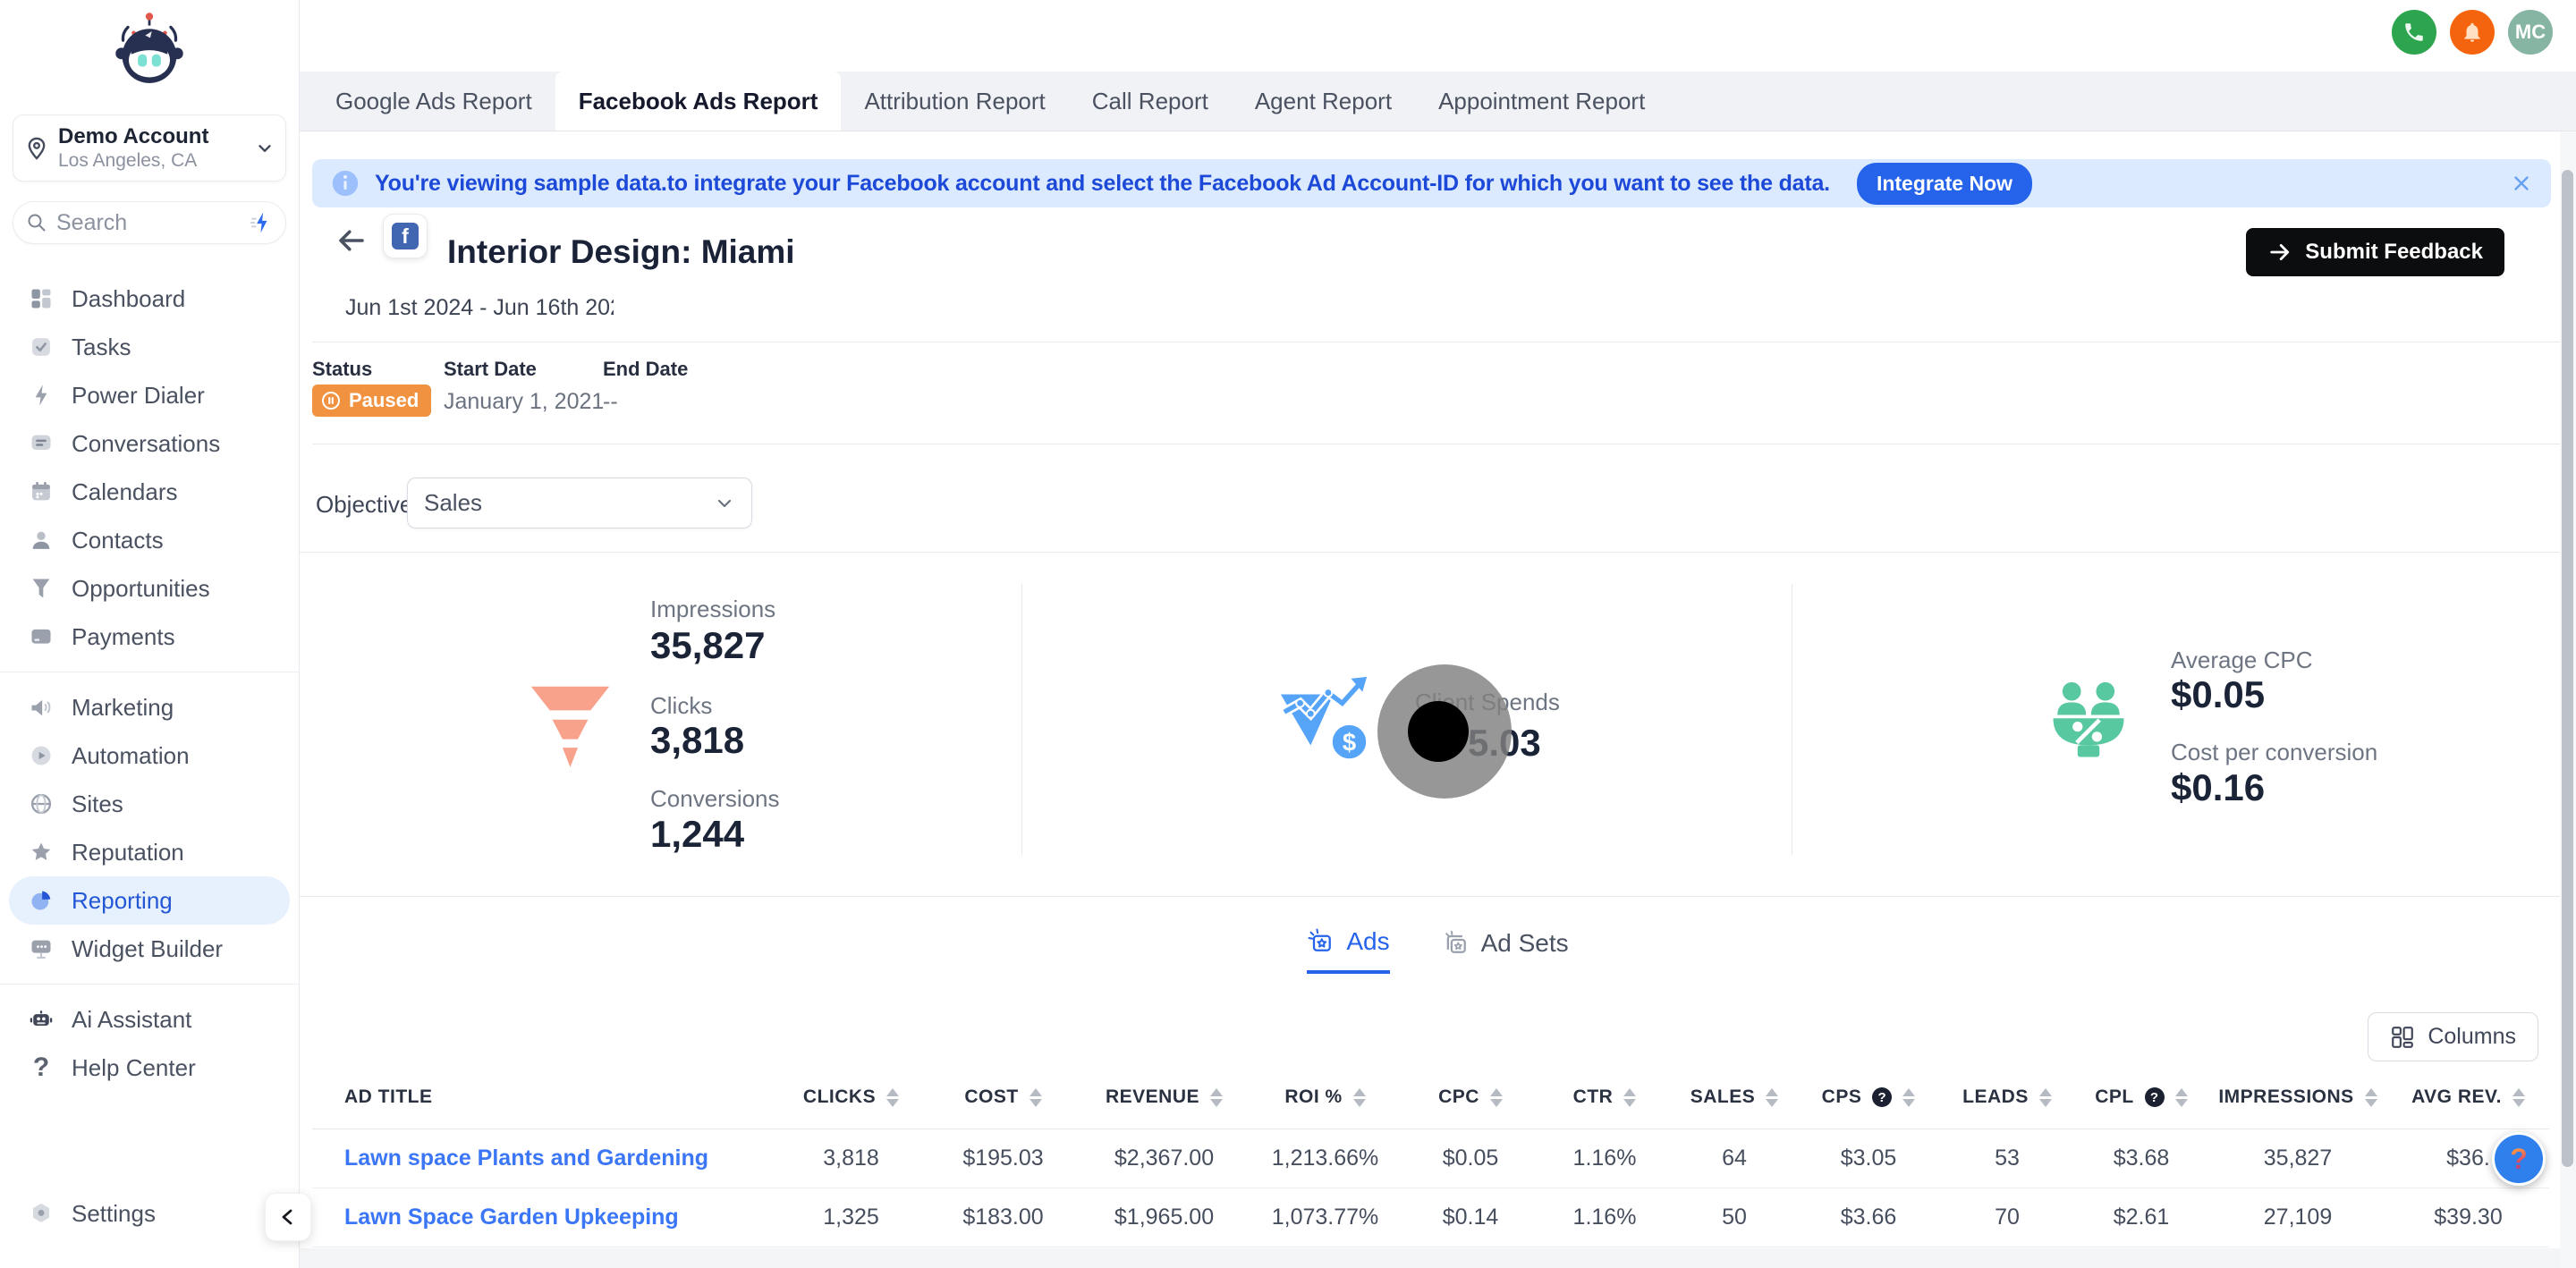  I want to click on tab-call-report: Call Report, so click(1149, 100).